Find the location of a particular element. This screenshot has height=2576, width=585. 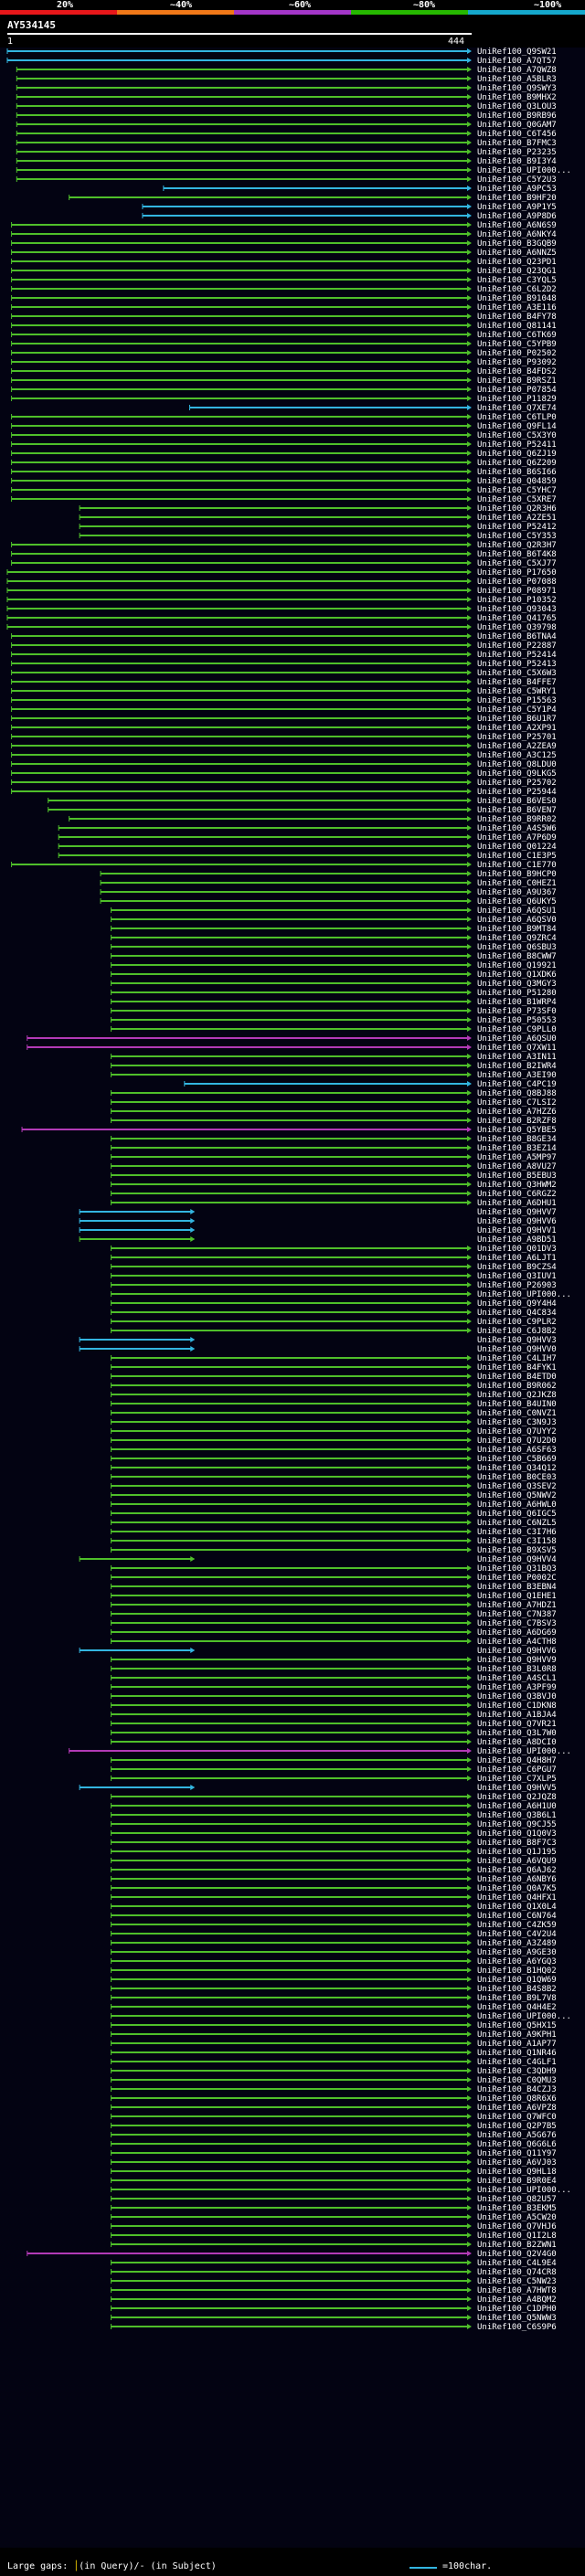

hit-row: UniRef100_Q6AJ62 is located at coordinates (334, 1870).